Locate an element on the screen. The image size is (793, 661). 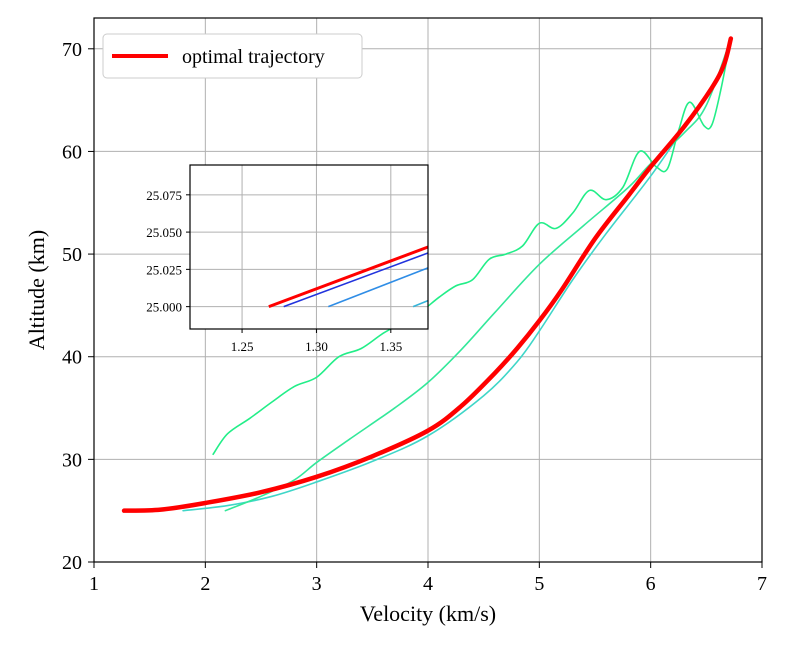
legend-box is located at coordinates (232, 56).